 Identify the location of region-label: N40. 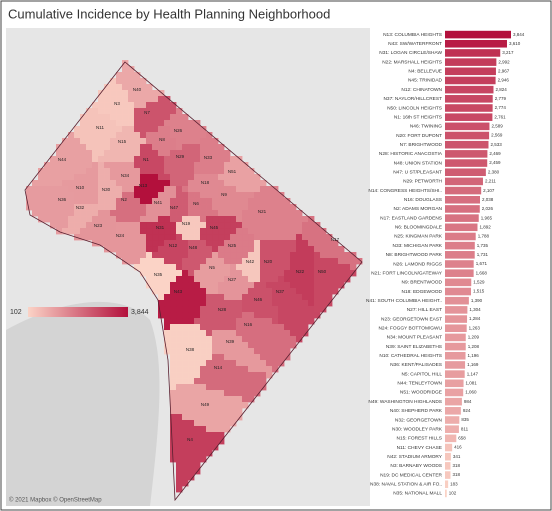
(137, 89).